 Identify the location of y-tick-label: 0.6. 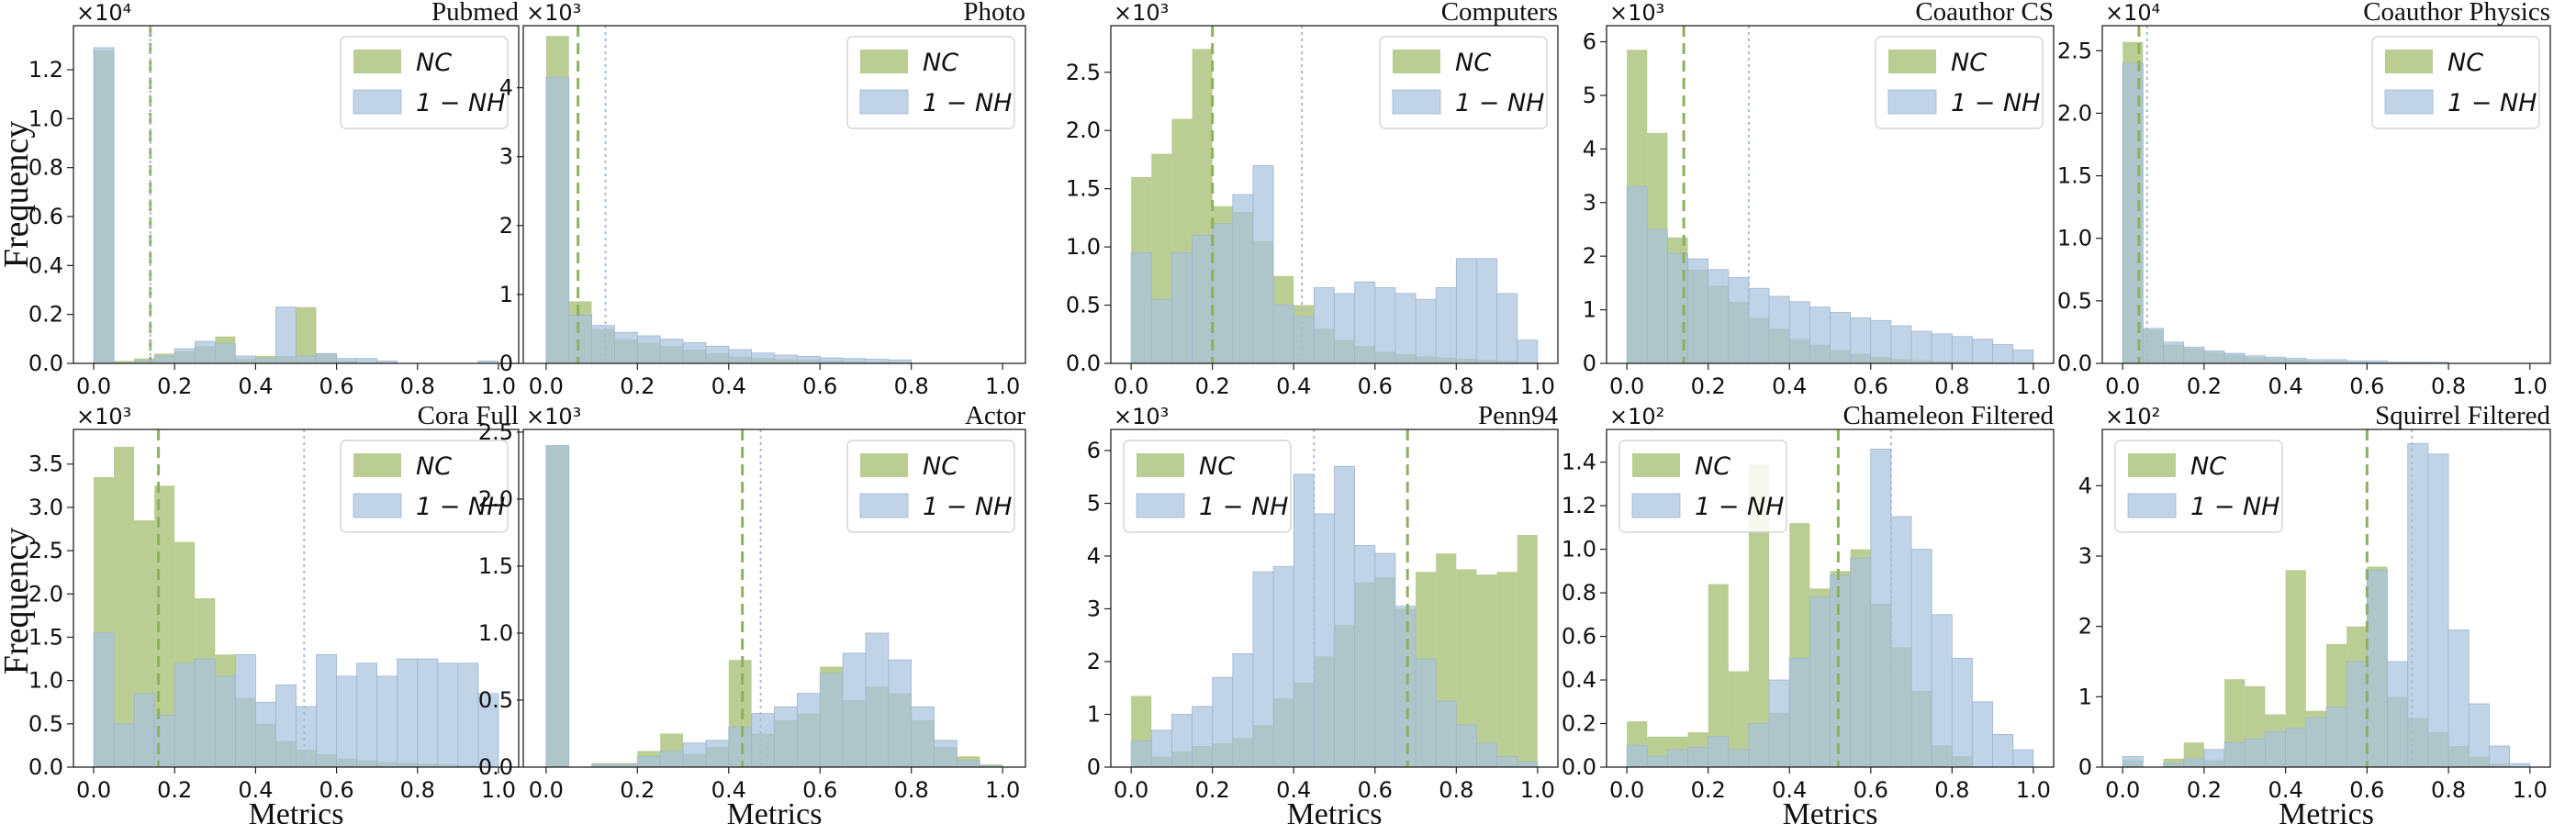
(1579, 637).